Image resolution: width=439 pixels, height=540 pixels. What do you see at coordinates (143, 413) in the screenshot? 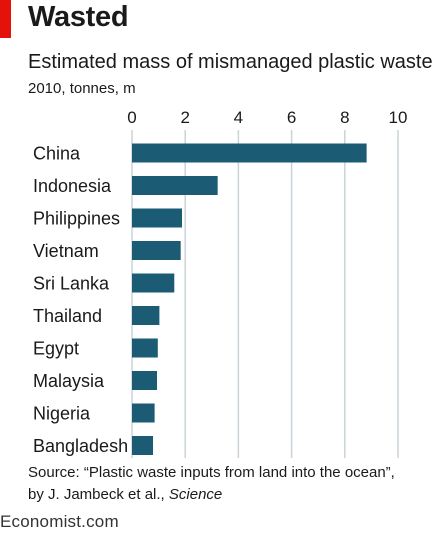
I see `bar-nigeria` at bounding box center [143, 413].